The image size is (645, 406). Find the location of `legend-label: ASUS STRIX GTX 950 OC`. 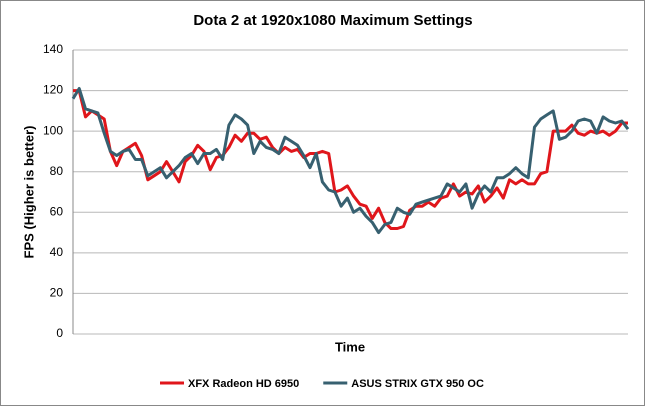

legend-label: ASUS STRIX GTX 950 OC is located at coordinates (417, 384).